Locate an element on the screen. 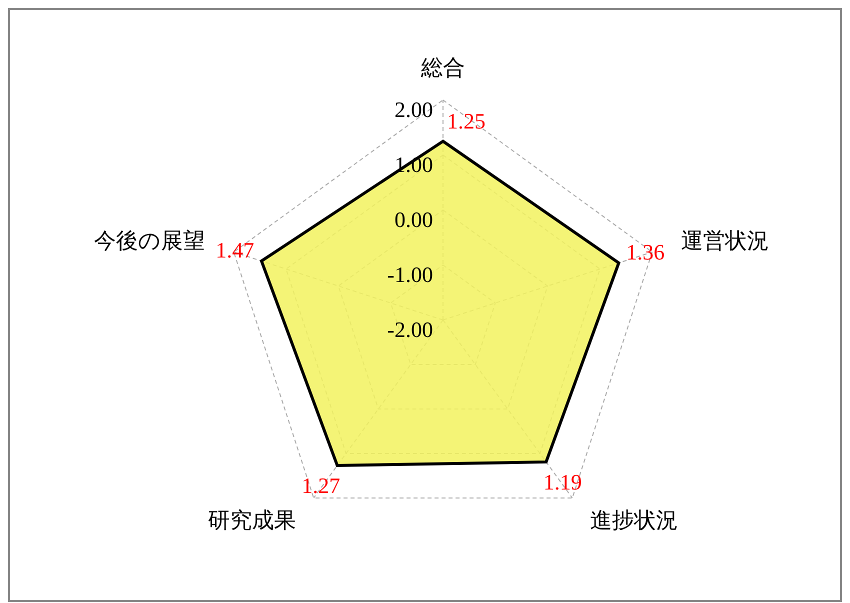 The height and width of the screenshot is (603, 850). y-tick-label: 2.00 is located at coordinates (413, 109).